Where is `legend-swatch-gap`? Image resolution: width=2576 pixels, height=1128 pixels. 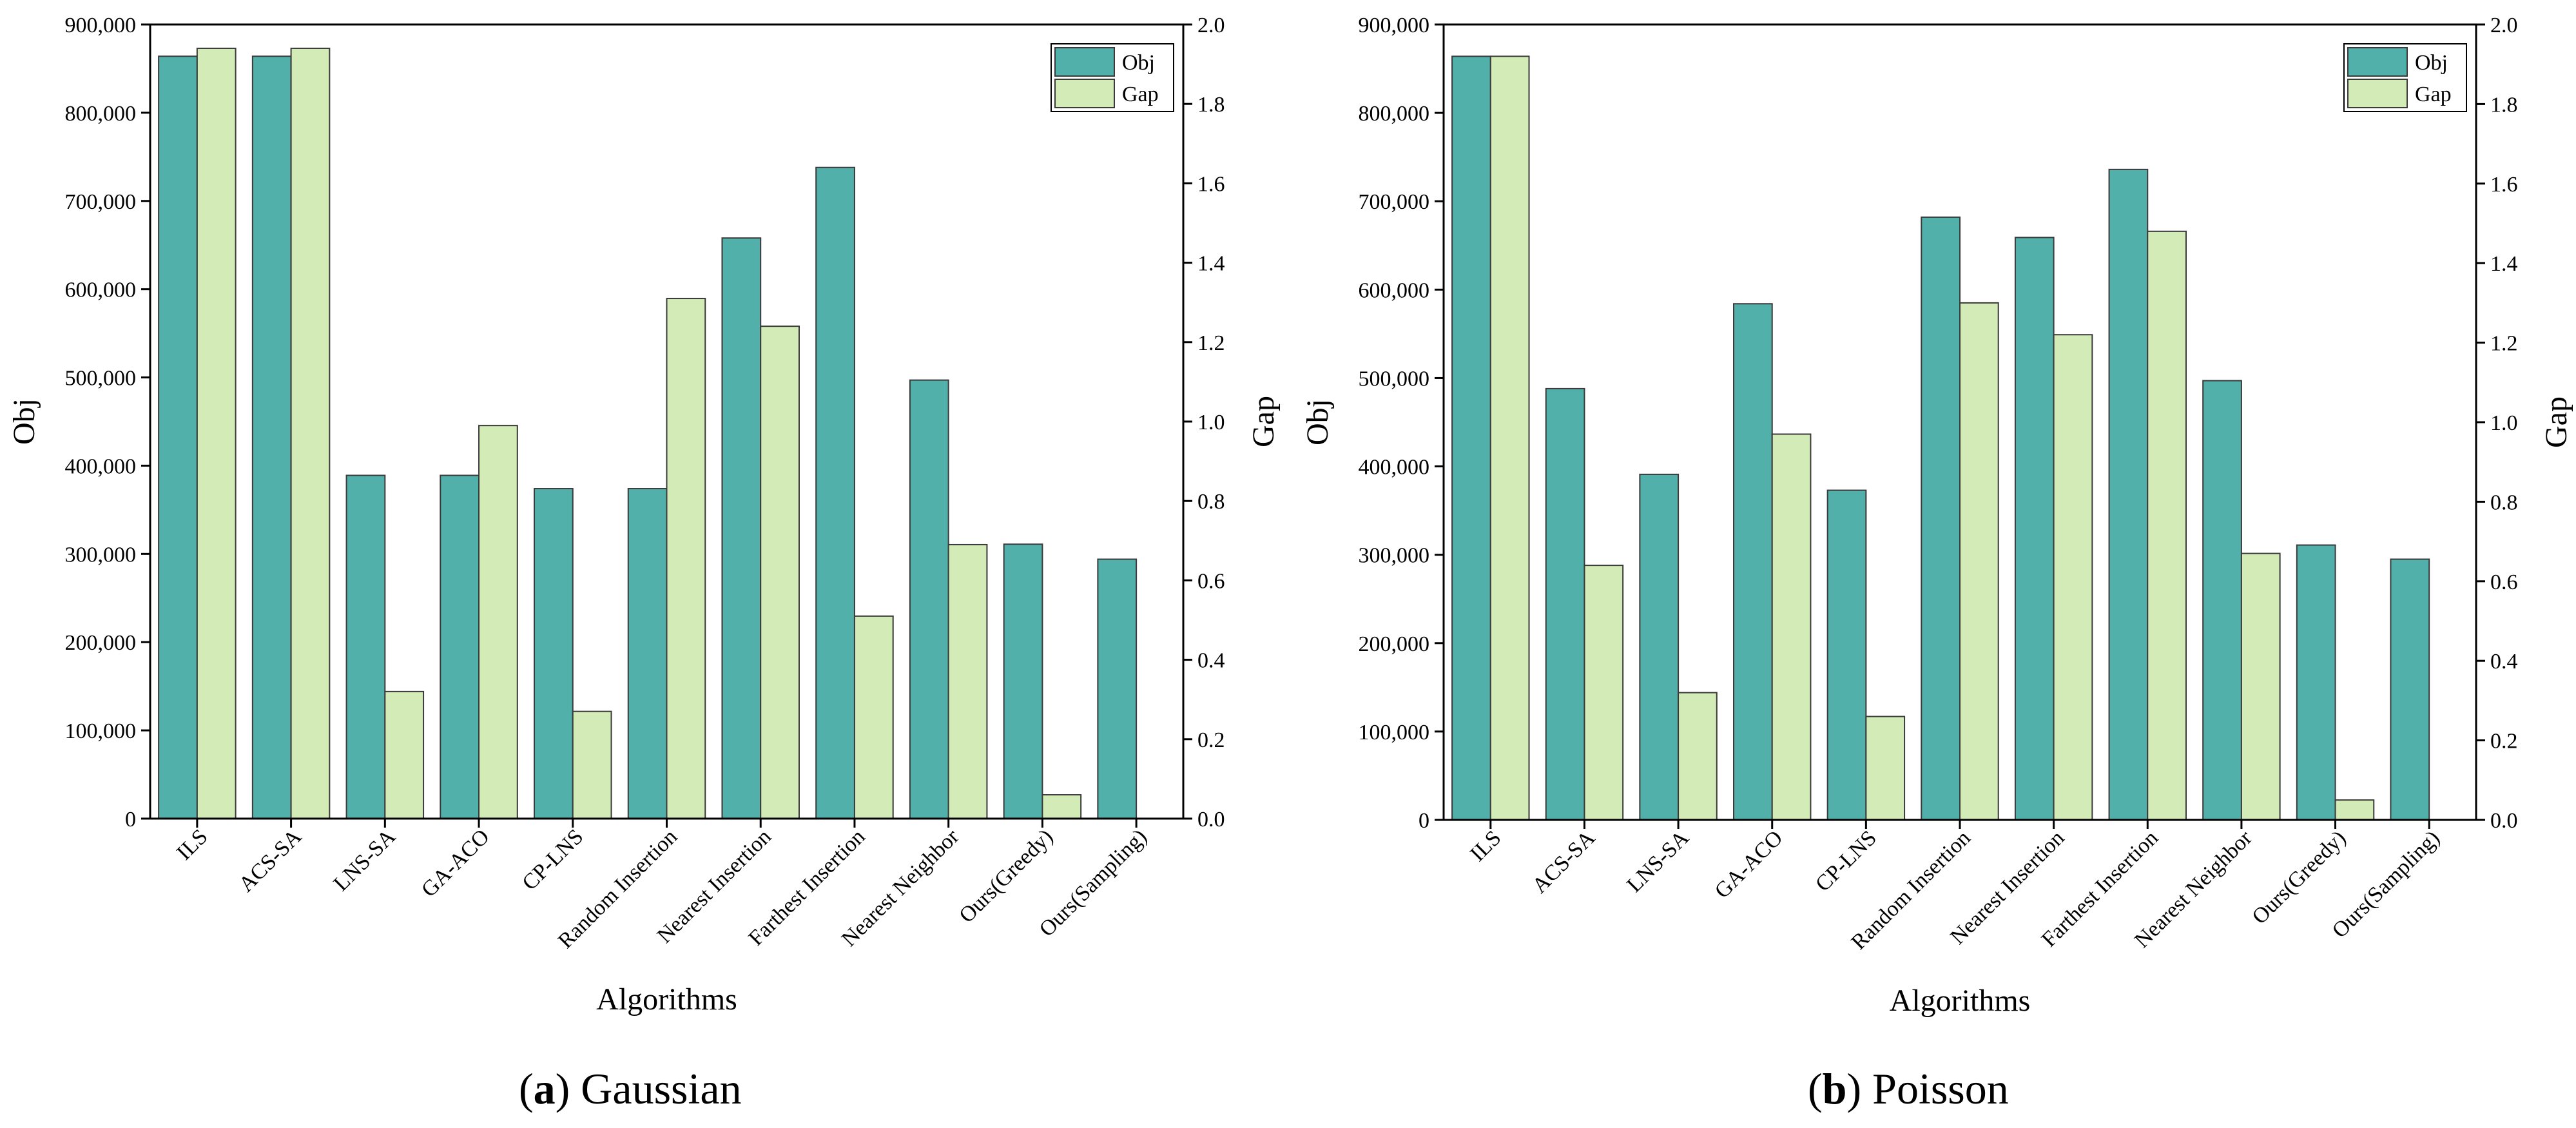 legend-swatch-gap is located at coordinates (1084, 93).